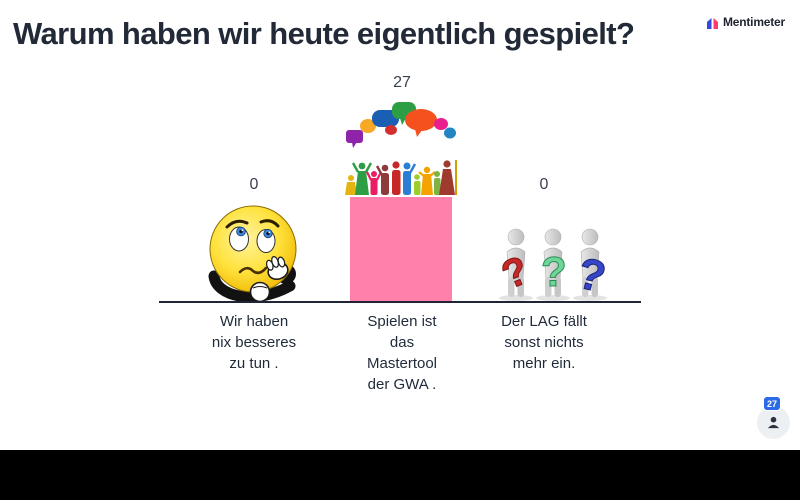 This screenshot has width=800, height=500. Describe the element at coordinates (402, 384) in the screenshot. I see `category-label-2-line: der GWA .` at that location.